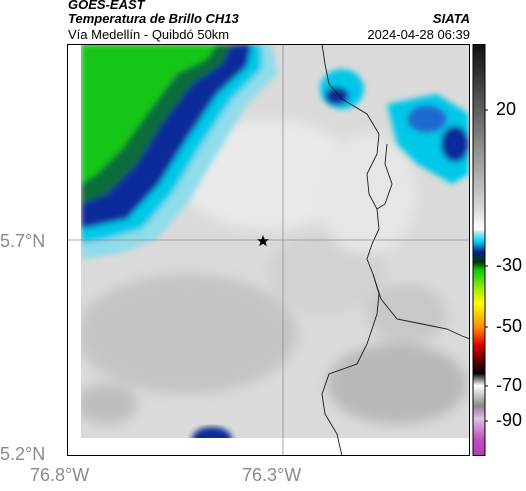 The width and height of the screenshot is (526, 491). Describe the element at coordinates (60, 475) in the screenshot. I see `longitude-tick-label: 76.8°W` at that location.